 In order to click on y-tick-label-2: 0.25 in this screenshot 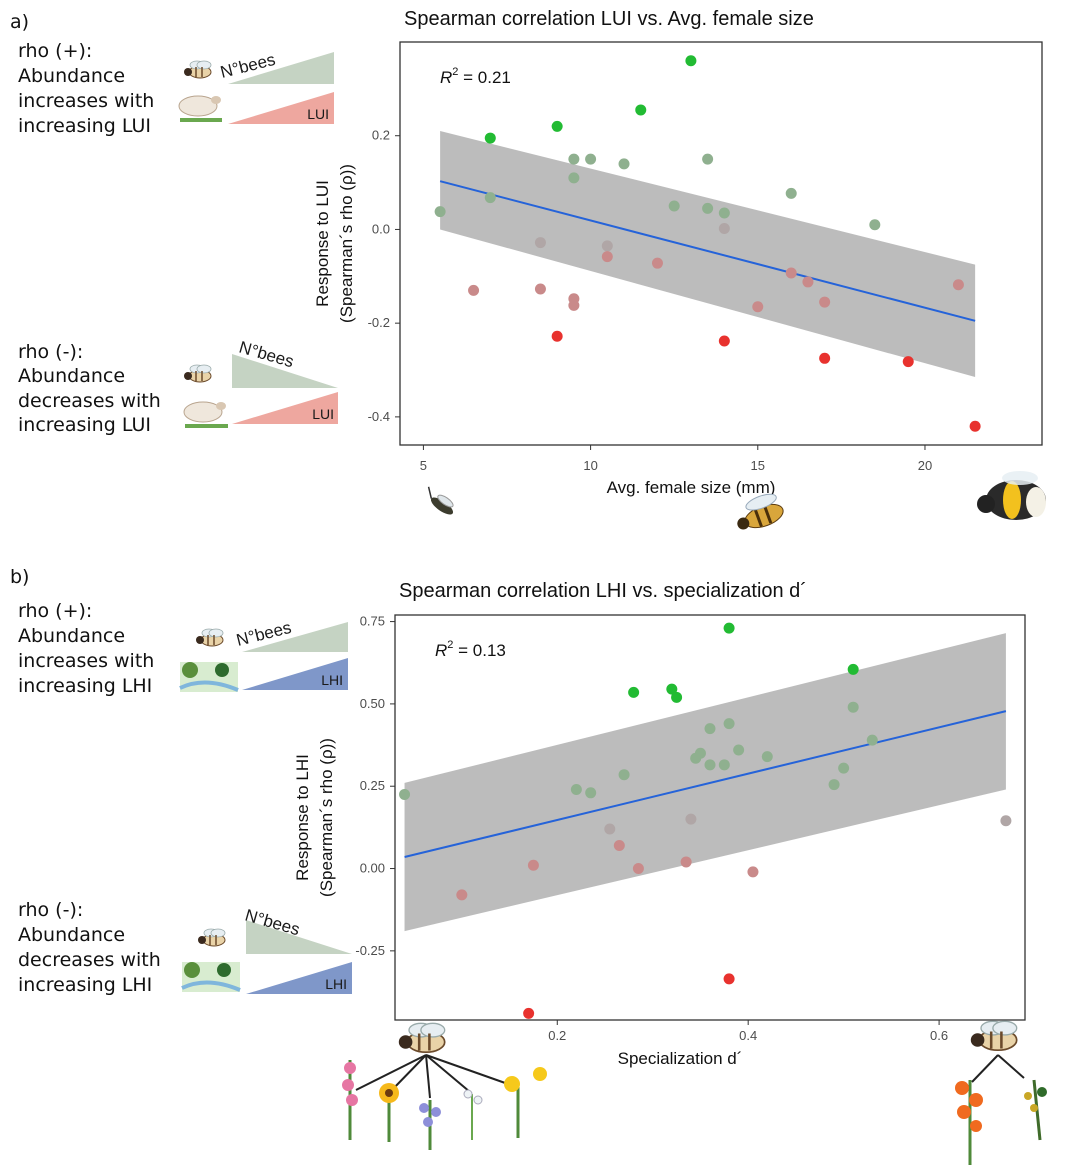, I will do `click(372, 785)`.